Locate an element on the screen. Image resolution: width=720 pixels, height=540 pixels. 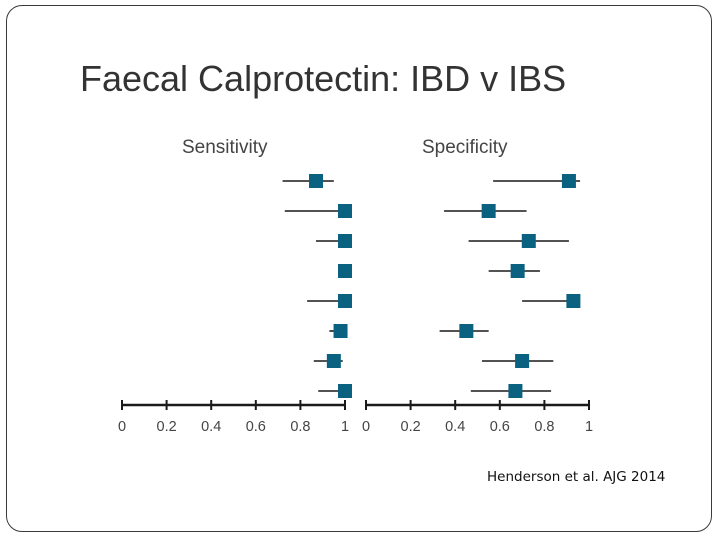
sensitivity-tick-label: 0.8 is located at coordinates (300, 427).